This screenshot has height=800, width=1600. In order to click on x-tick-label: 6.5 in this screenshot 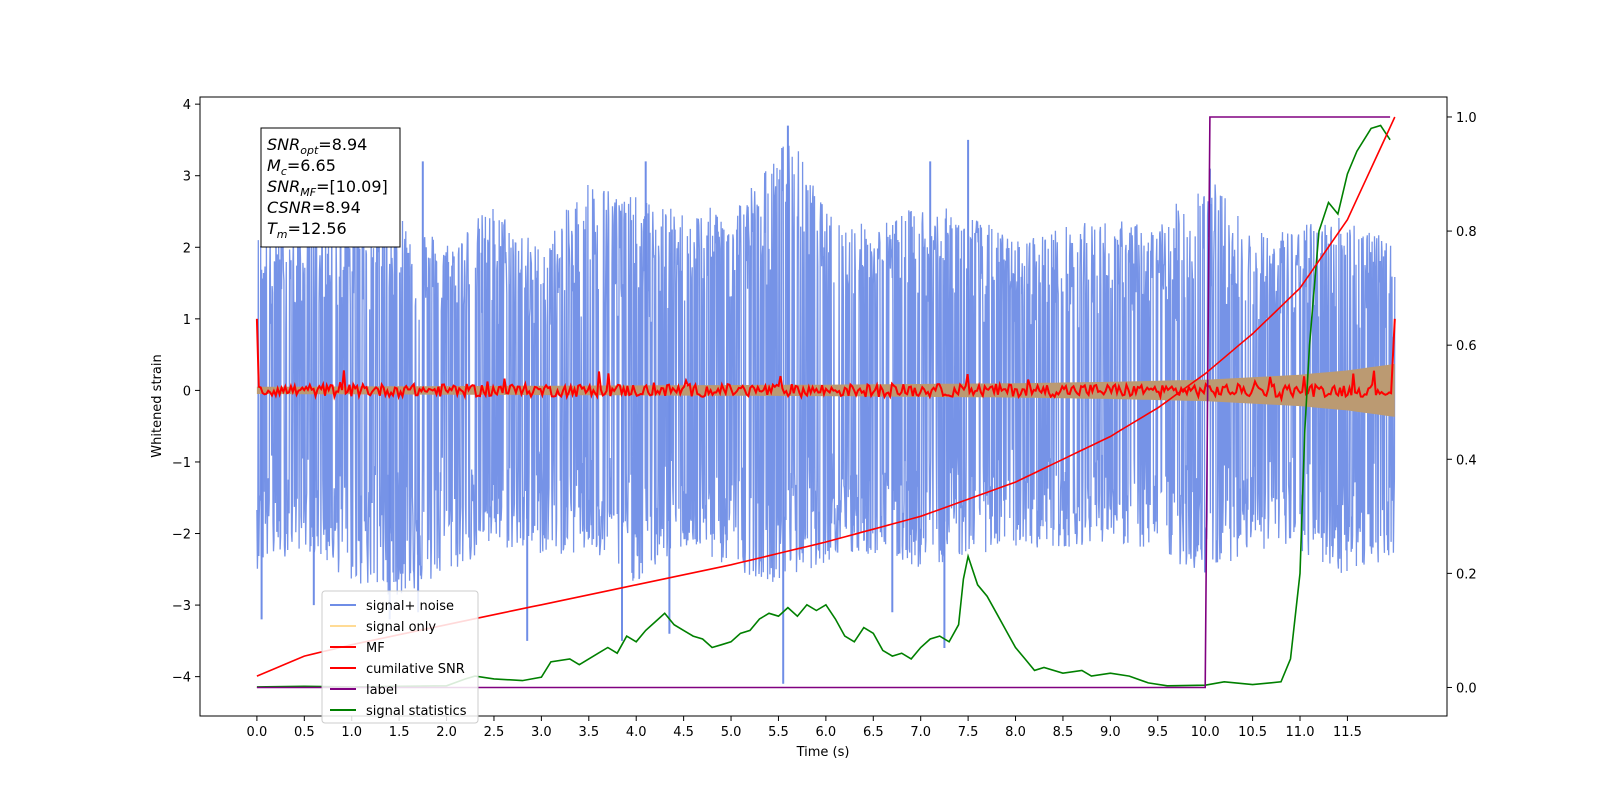, I will do `click(873, 732)`.